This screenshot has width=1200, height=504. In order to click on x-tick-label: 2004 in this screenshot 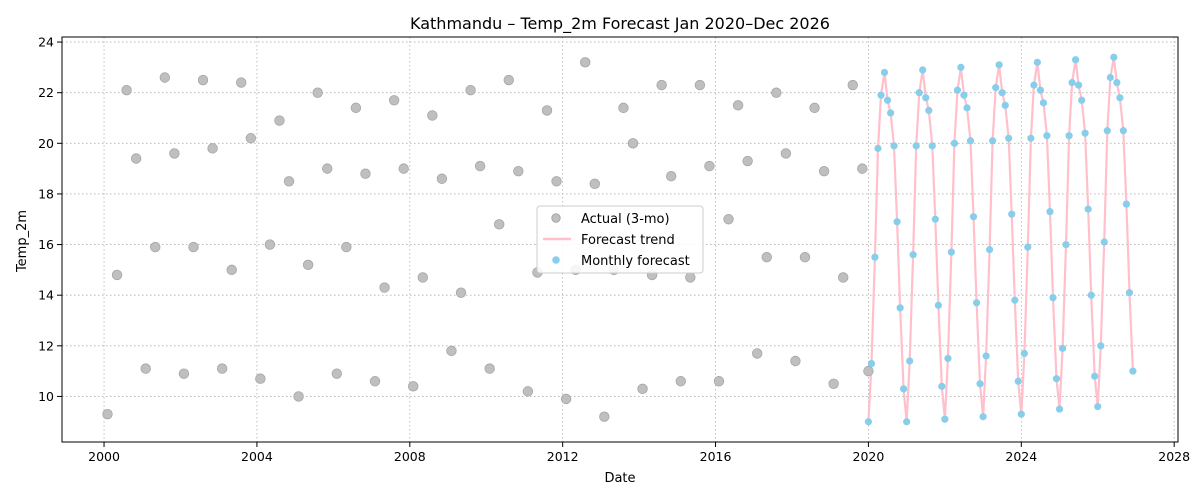, I will do `click(257, 456)`.